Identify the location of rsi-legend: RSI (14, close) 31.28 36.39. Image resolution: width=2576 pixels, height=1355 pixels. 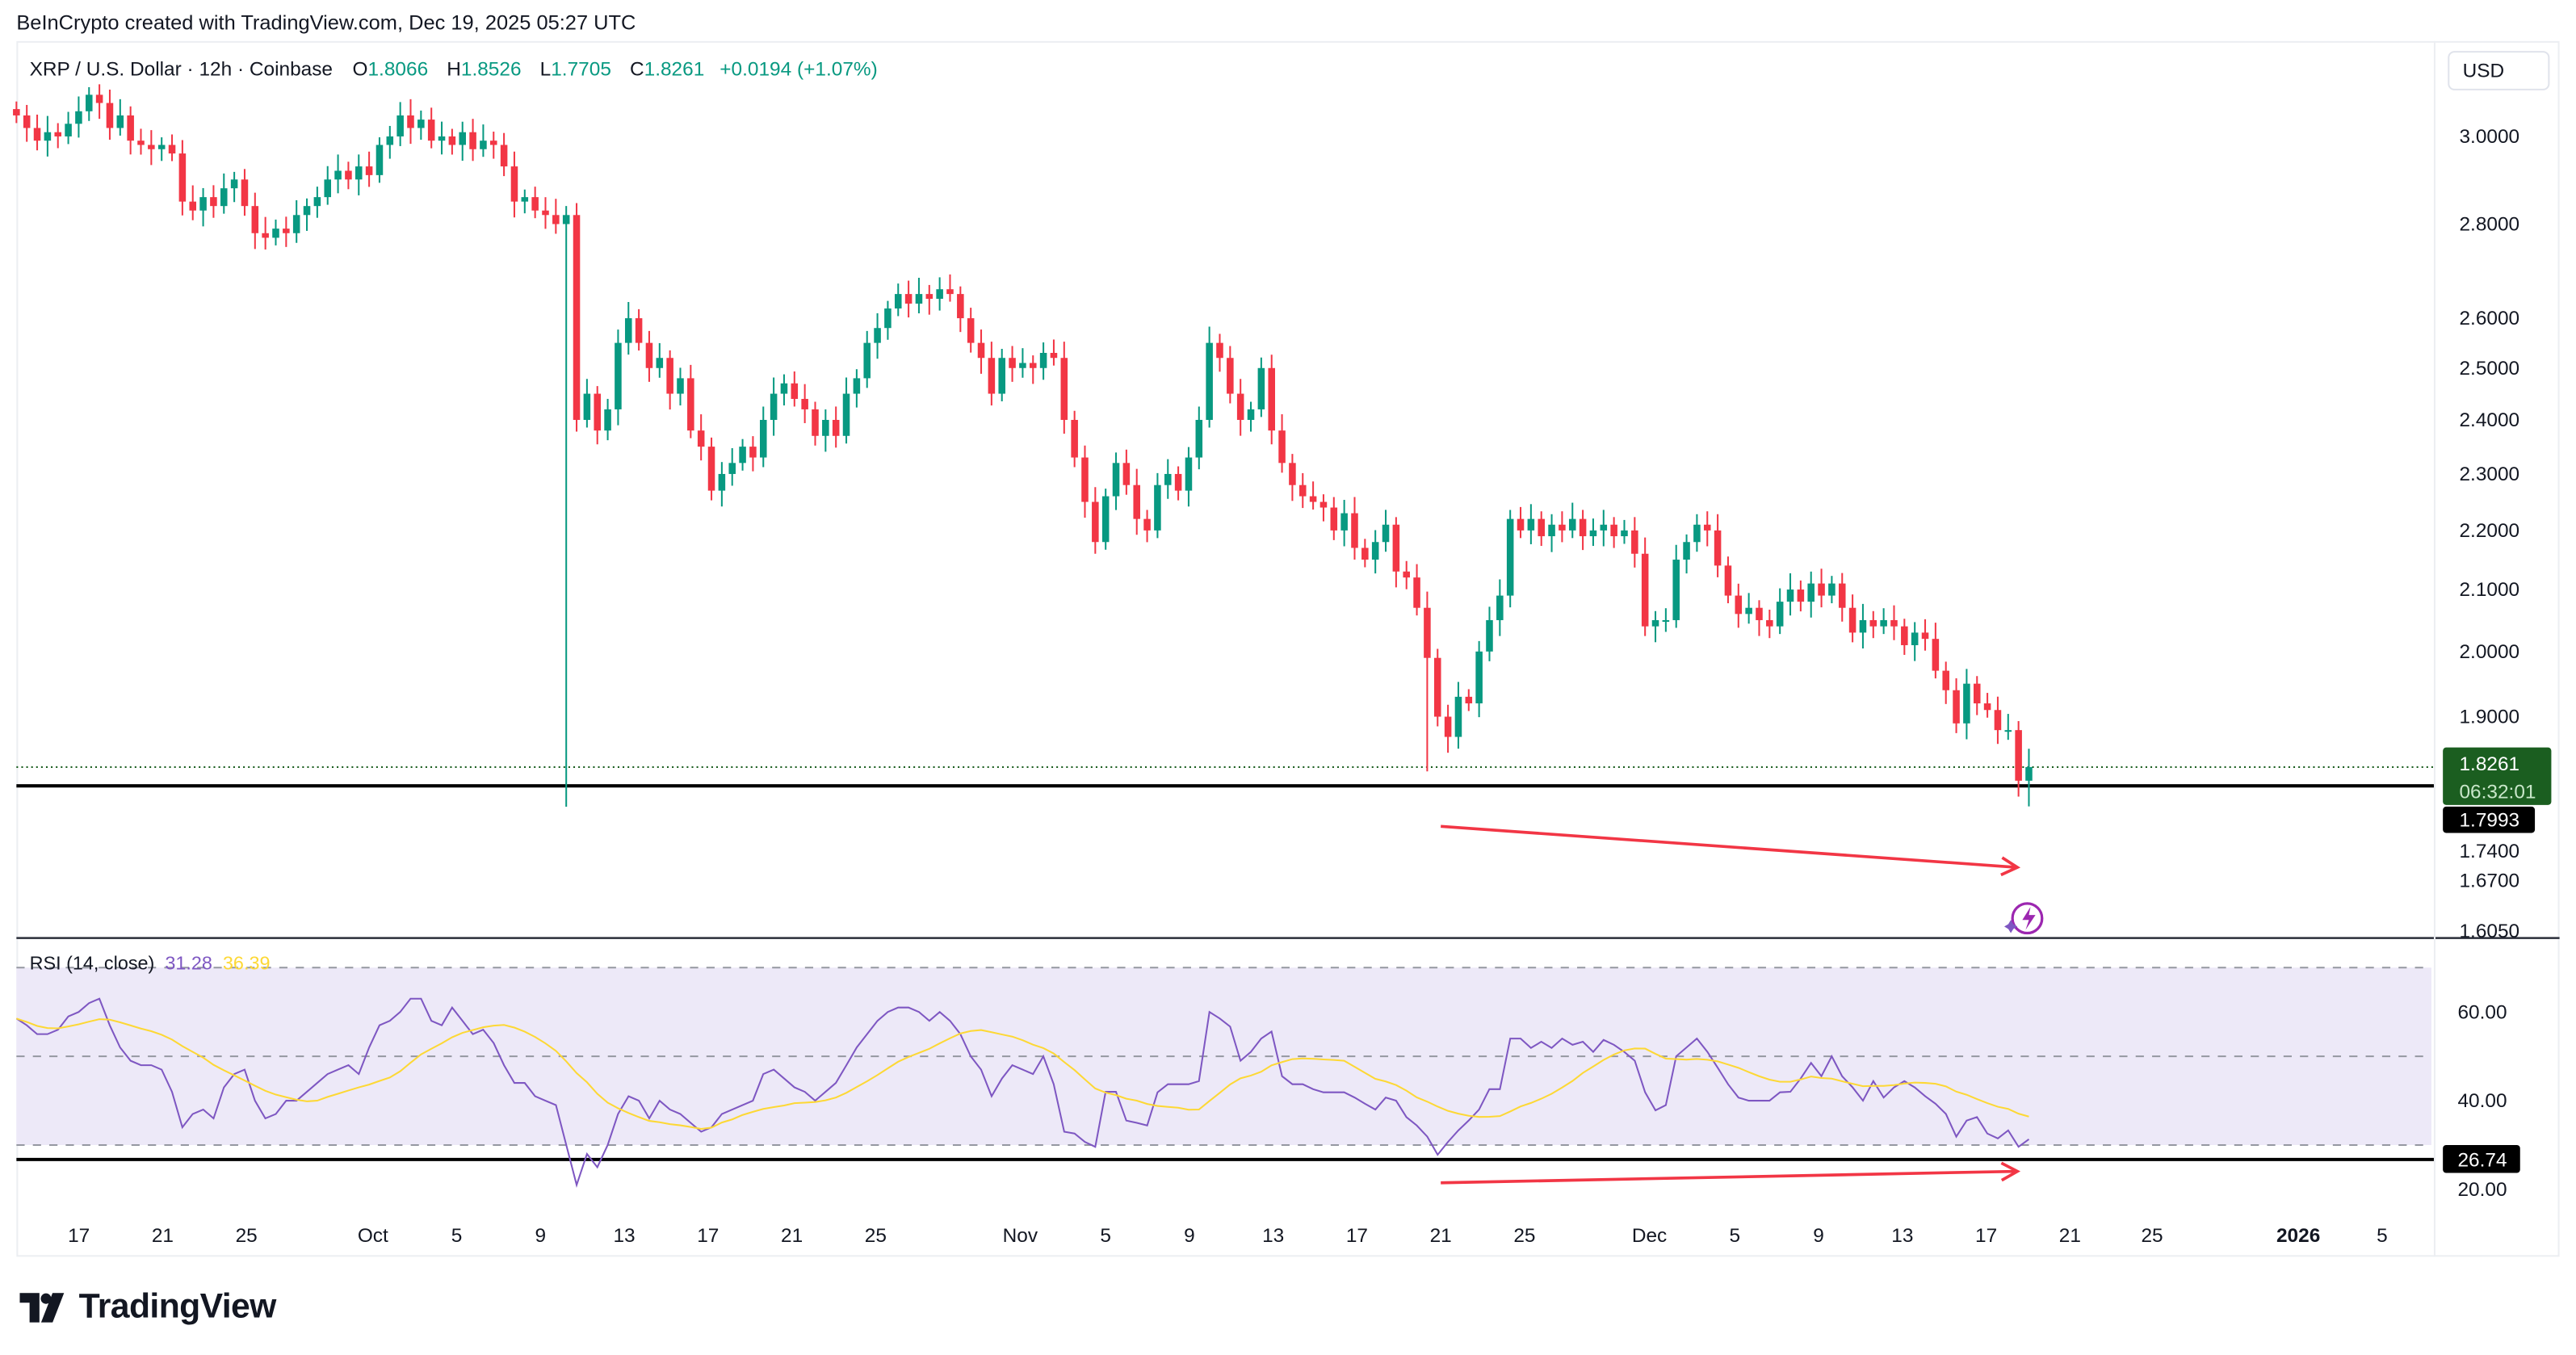
(150, 964).